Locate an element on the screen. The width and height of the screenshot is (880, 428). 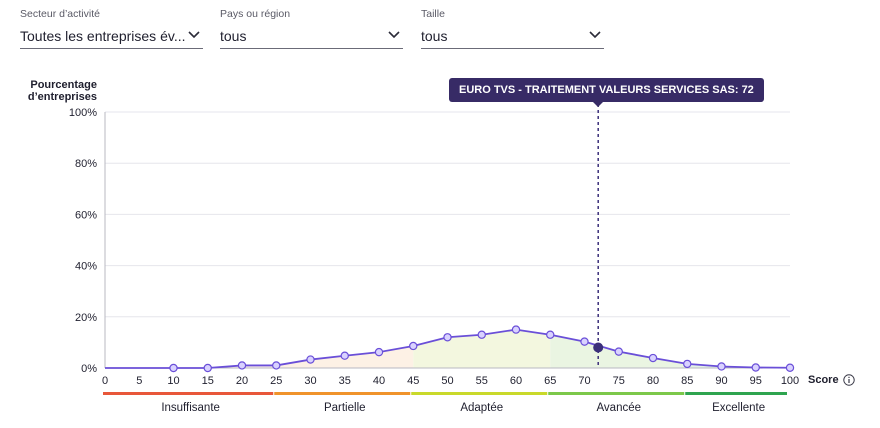
x-tick-label: 95 is located at coordinates (756, 381).